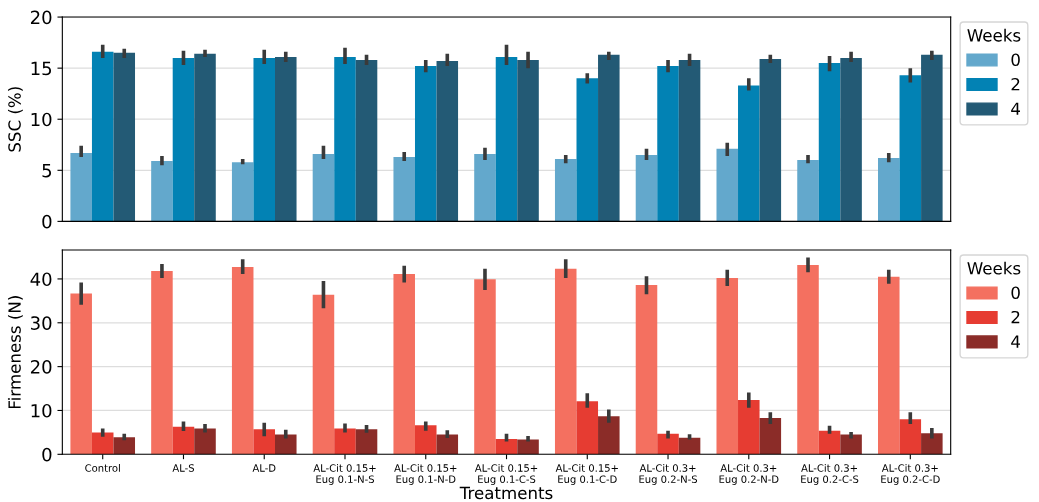 This screenshot has height=502, width=1039. What do you see at coordinates (264, 468) in the screenshot?
I see `x-tick-label: AL-D` at bounding box center [264, 468].